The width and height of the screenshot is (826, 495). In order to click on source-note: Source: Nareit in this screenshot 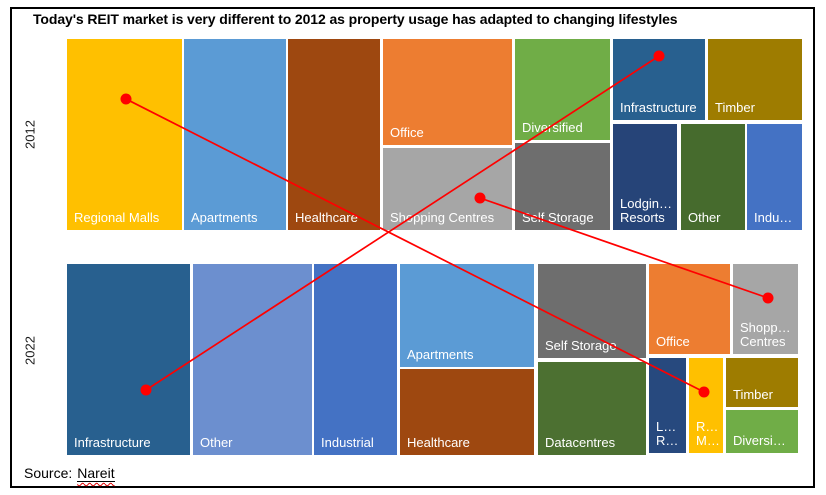, I will do `click(69, 473)`.